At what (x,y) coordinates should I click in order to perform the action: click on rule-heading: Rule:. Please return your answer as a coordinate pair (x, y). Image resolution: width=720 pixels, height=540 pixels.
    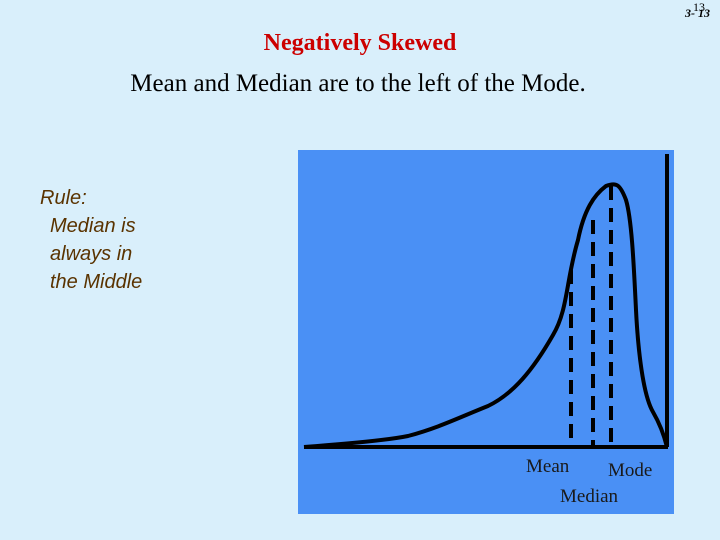
    Looking at the image, I should click on (63, 198).